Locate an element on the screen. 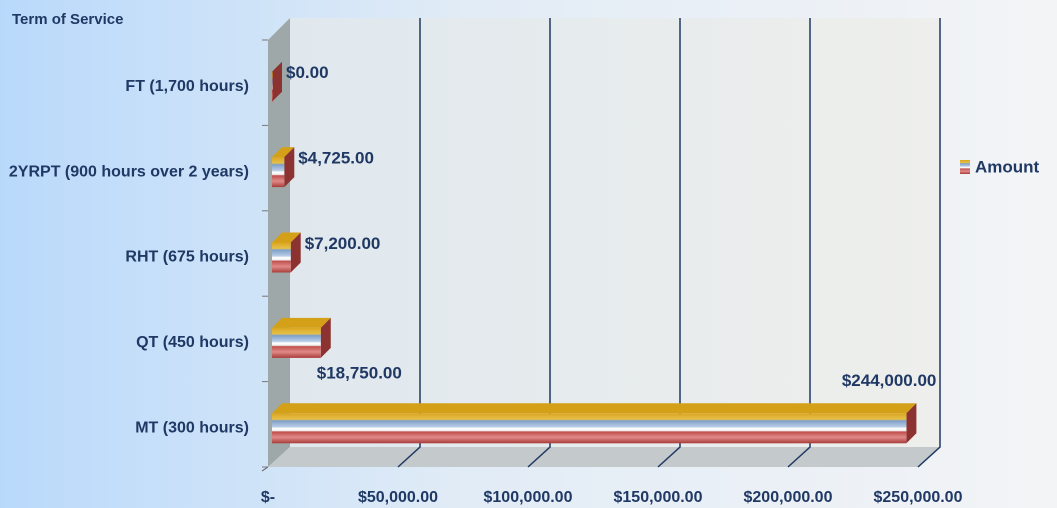 Image resolution: width=1057 pixels, height=508 pixels. x-tick-label: $100,000.00 is located at coordinates (528, 497).